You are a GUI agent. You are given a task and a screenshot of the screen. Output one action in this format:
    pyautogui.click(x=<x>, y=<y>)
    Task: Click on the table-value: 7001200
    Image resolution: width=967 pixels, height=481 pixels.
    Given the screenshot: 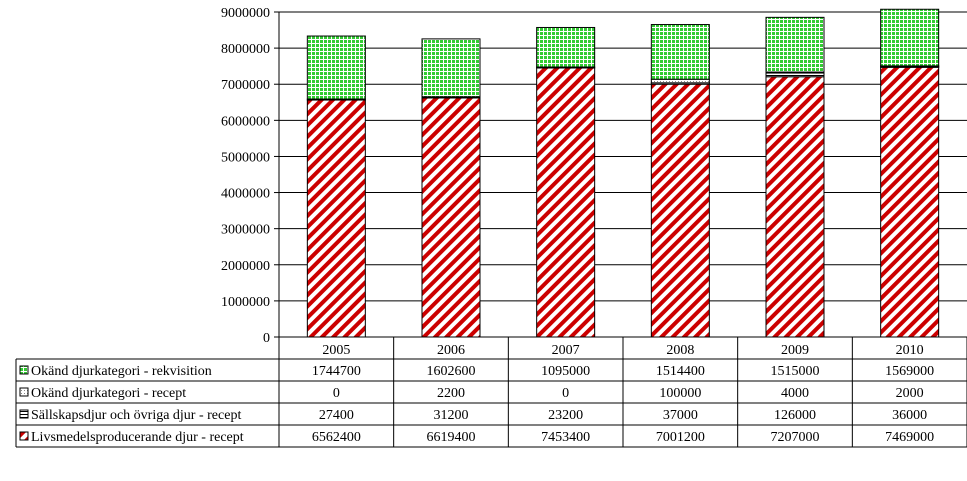 What is the action you would take?
    pyautogui.click(x=680, y=437)
    